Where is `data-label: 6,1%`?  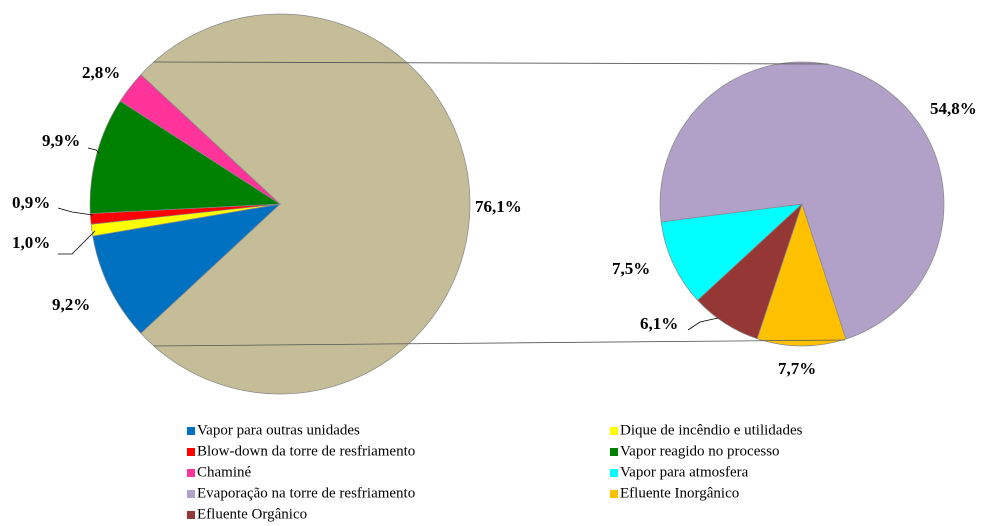 data-label: 6,1% is located at coordinates (659, 323).